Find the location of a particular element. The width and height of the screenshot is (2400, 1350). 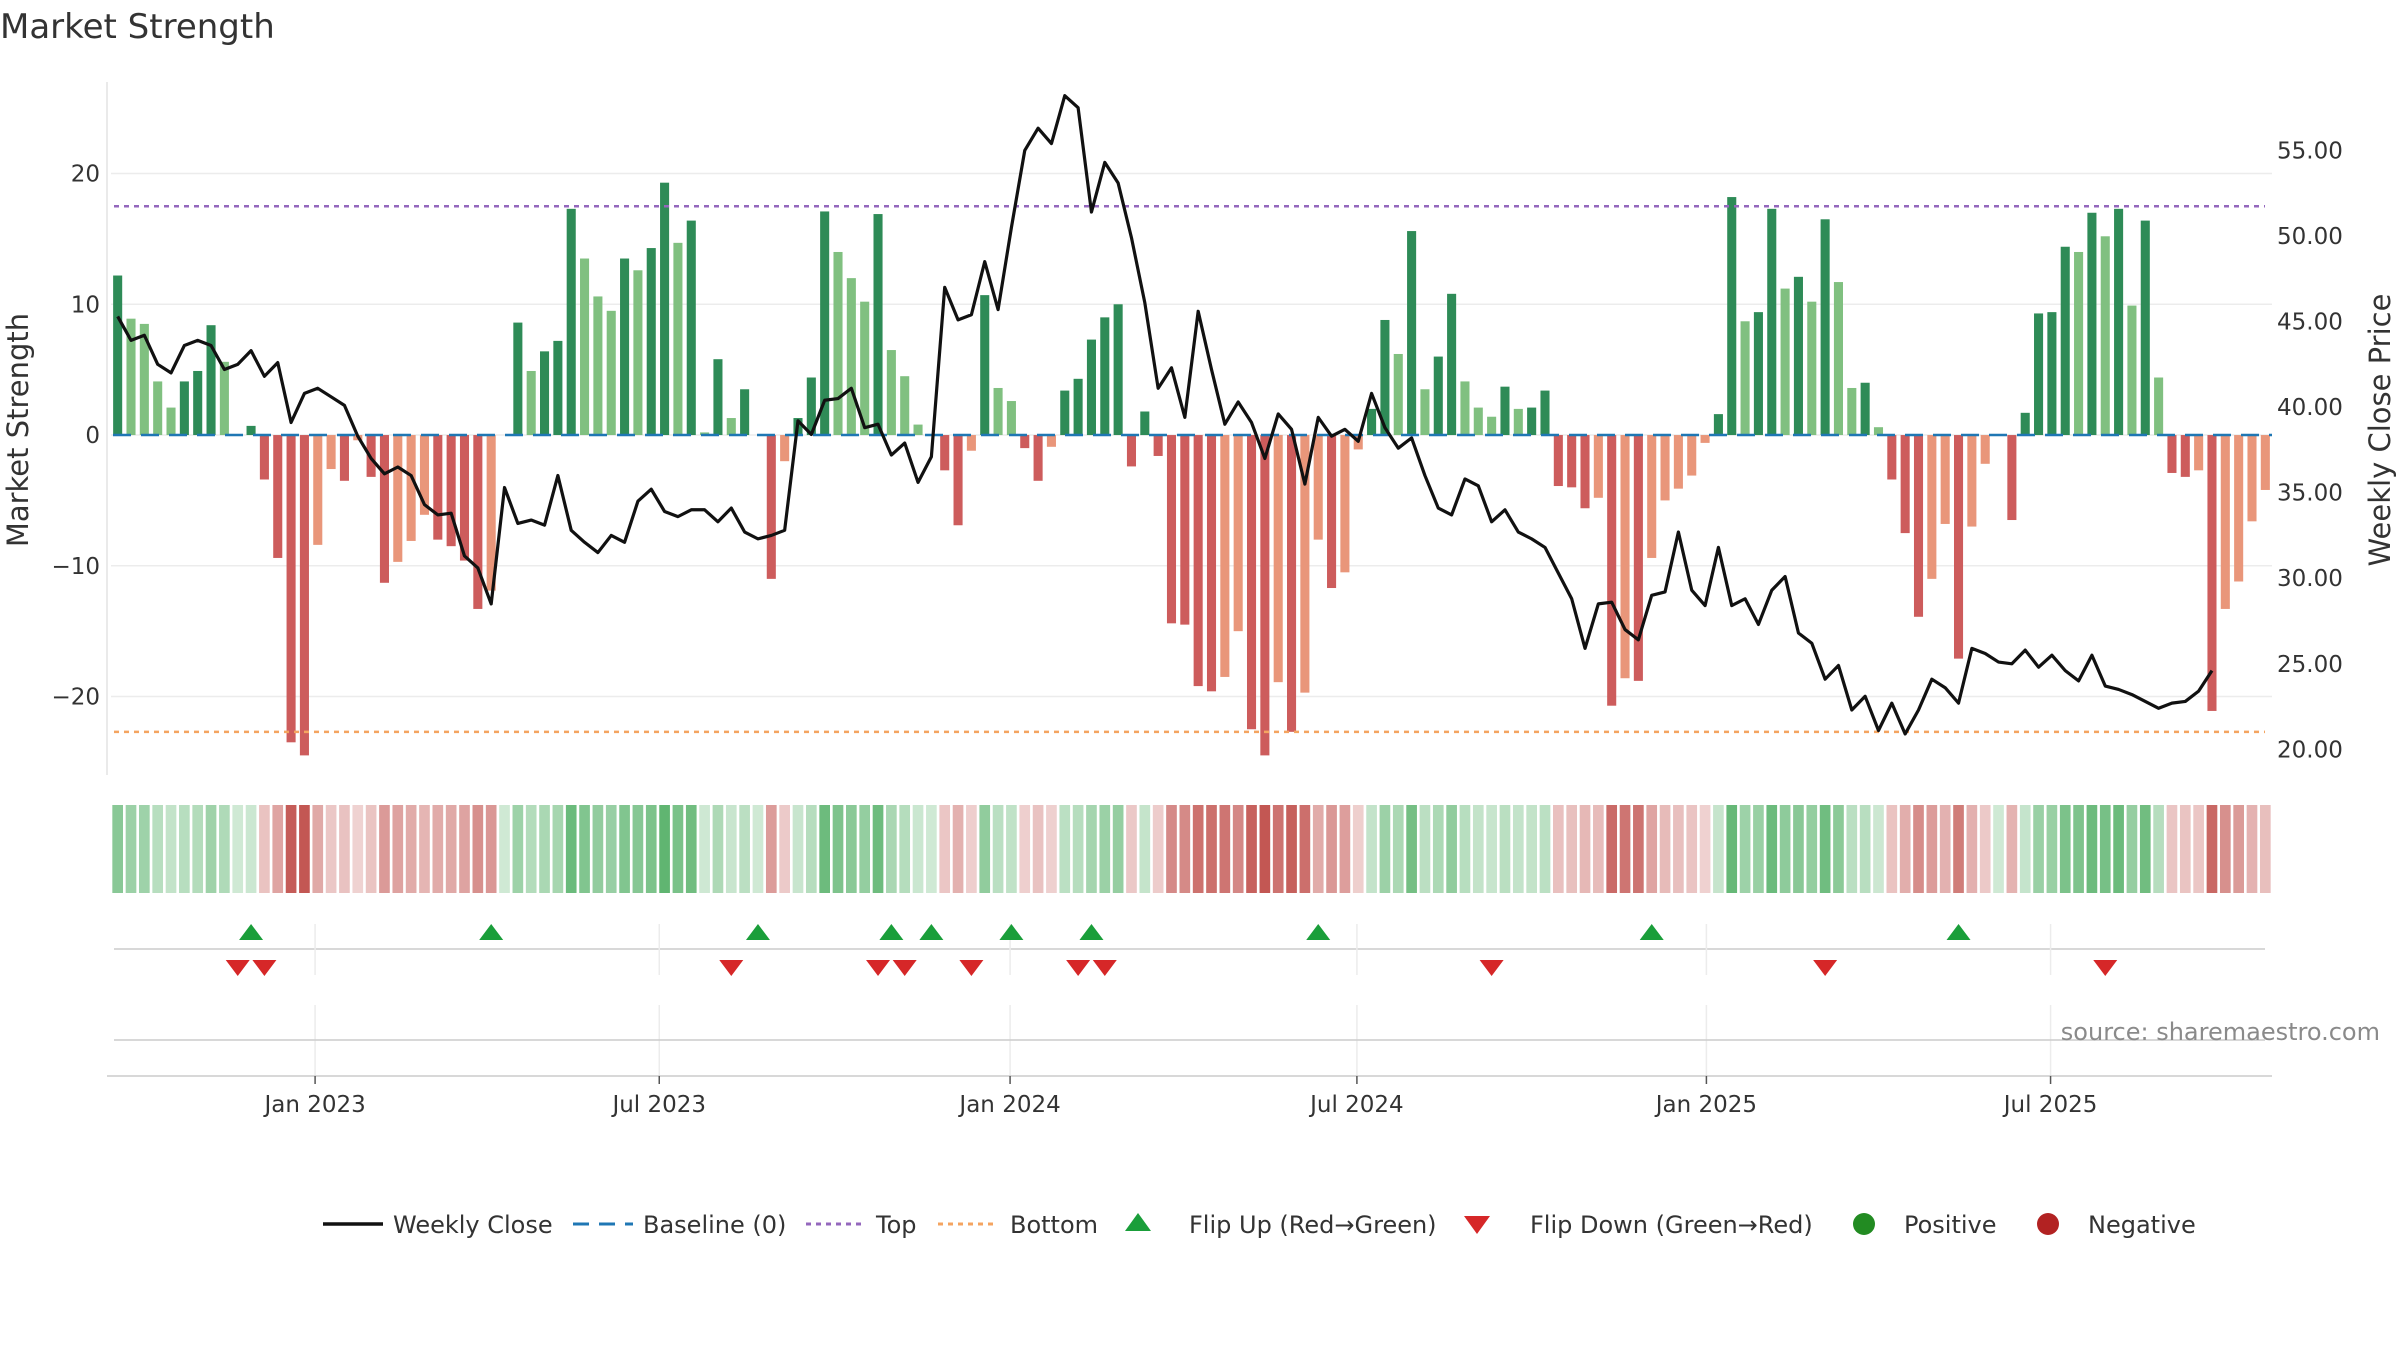

left-tick-label: −10 is located at coordinates (75, 567).